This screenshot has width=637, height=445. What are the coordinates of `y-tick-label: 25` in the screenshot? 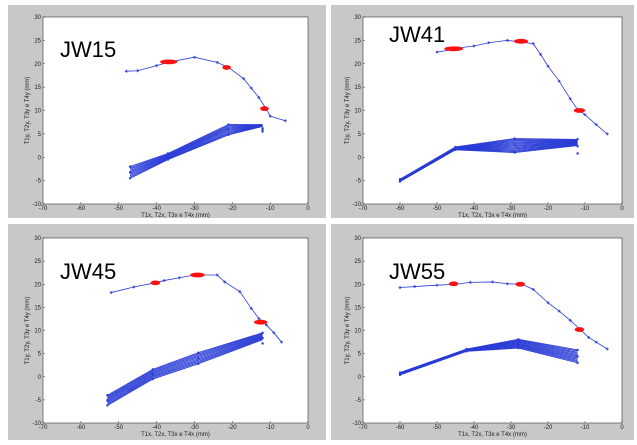 It's located at (37, 262).